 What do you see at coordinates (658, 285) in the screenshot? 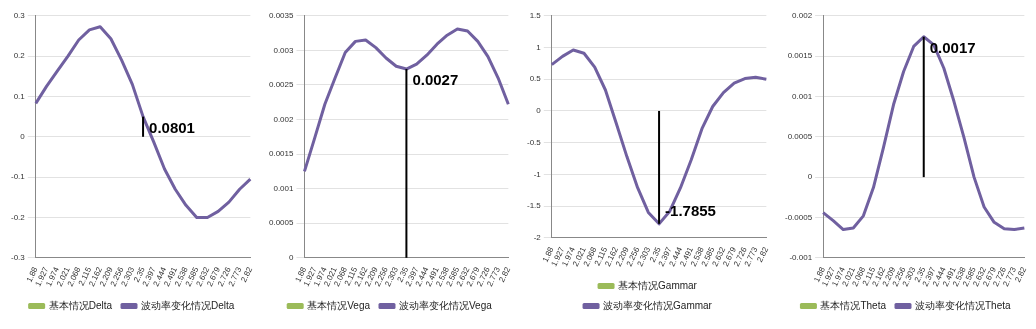
I see `legend-label: 基本情况Gammar` at bounding box center [658, 285].